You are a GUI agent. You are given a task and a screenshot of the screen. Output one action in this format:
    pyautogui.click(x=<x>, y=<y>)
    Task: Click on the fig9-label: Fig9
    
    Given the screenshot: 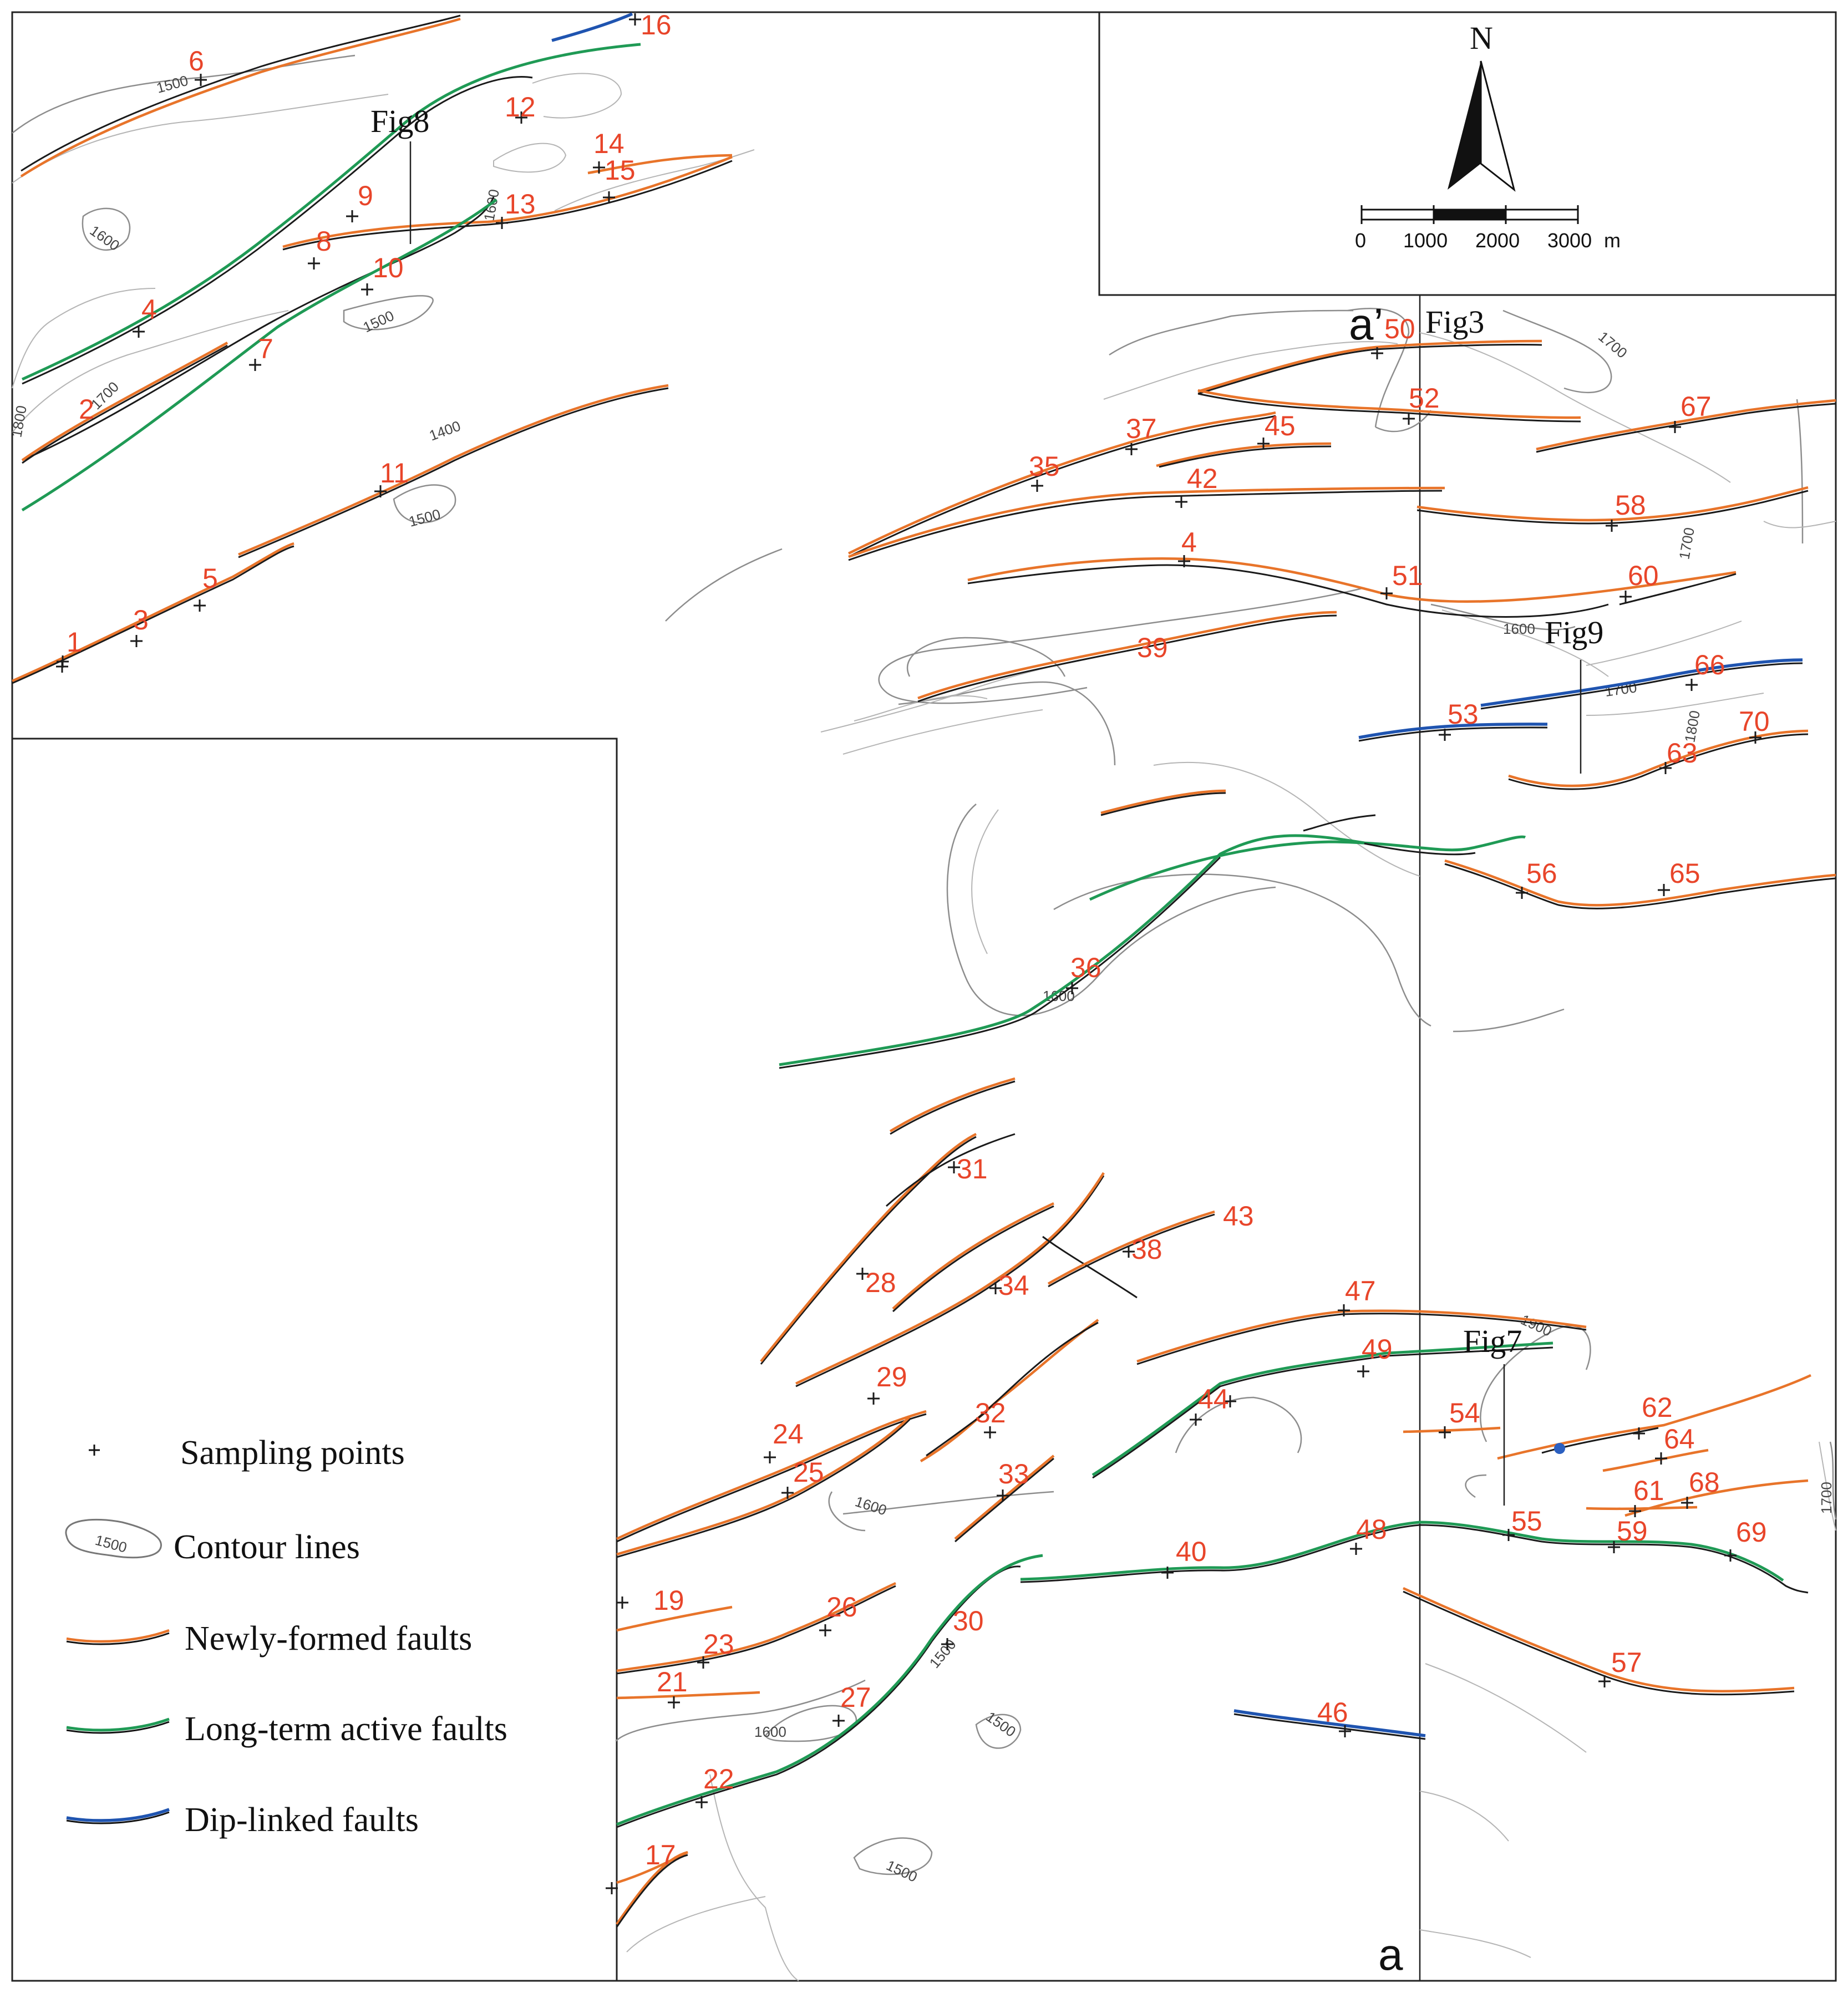 What is the action you would take?
    pyautogui.click(x=1574, y=632)
    